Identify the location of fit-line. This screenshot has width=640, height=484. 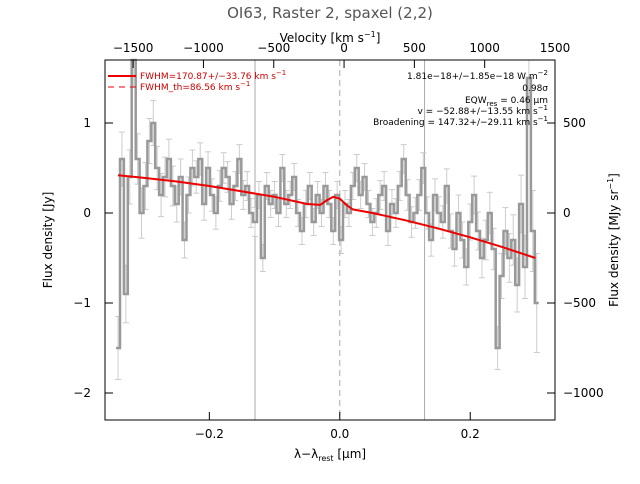
(326, 216).